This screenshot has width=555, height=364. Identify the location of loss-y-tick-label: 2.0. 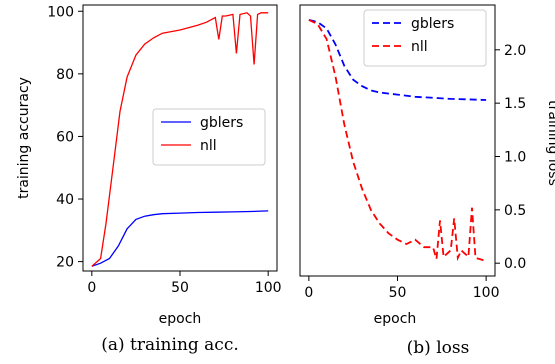
(515, 51).